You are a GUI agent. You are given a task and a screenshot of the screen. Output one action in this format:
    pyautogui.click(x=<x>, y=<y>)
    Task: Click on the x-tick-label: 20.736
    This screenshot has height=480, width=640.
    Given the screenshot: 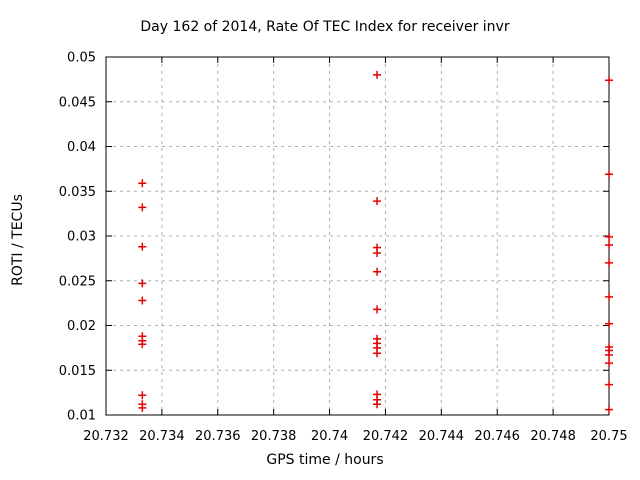 What is the action you would take?
    pyautogui.click(x=218, y=436)
    